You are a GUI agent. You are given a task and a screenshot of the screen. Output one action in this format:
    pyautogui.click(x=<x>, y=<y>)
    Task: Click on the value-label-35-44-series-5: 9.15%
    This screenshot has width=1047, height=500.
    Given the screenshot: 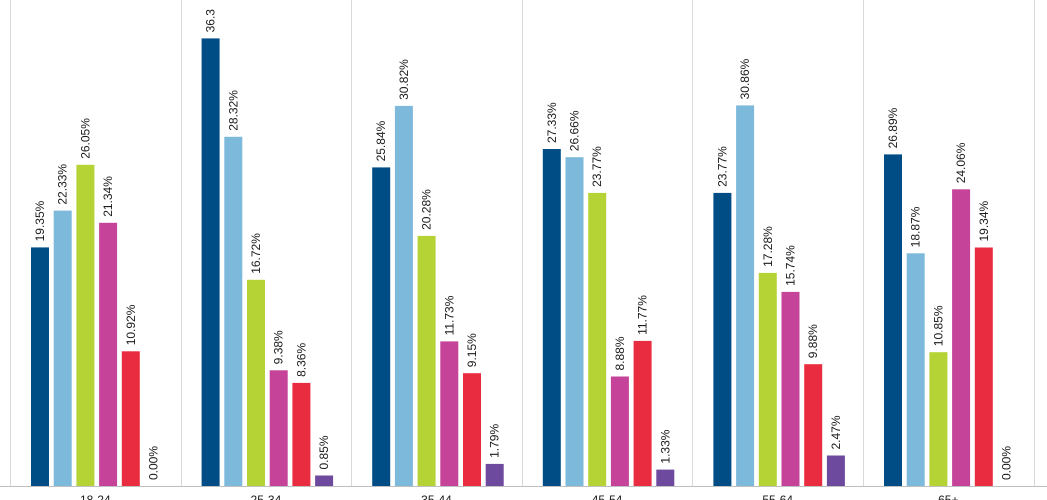 What is the action you would take?
    pyautogui.click(x=472, y=350)
    